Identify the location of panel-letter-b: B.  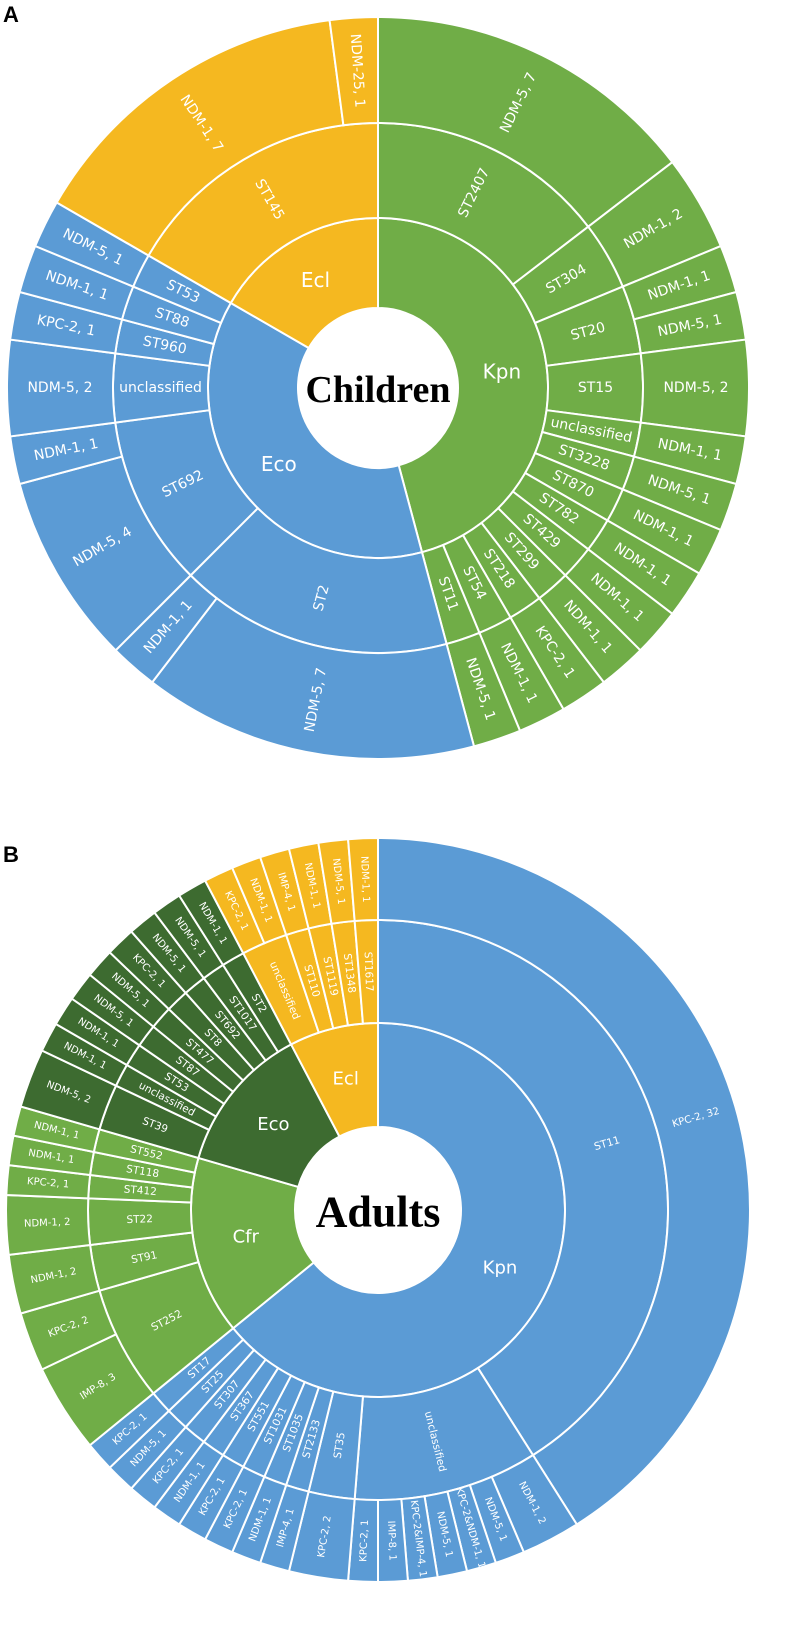
(11, 854).